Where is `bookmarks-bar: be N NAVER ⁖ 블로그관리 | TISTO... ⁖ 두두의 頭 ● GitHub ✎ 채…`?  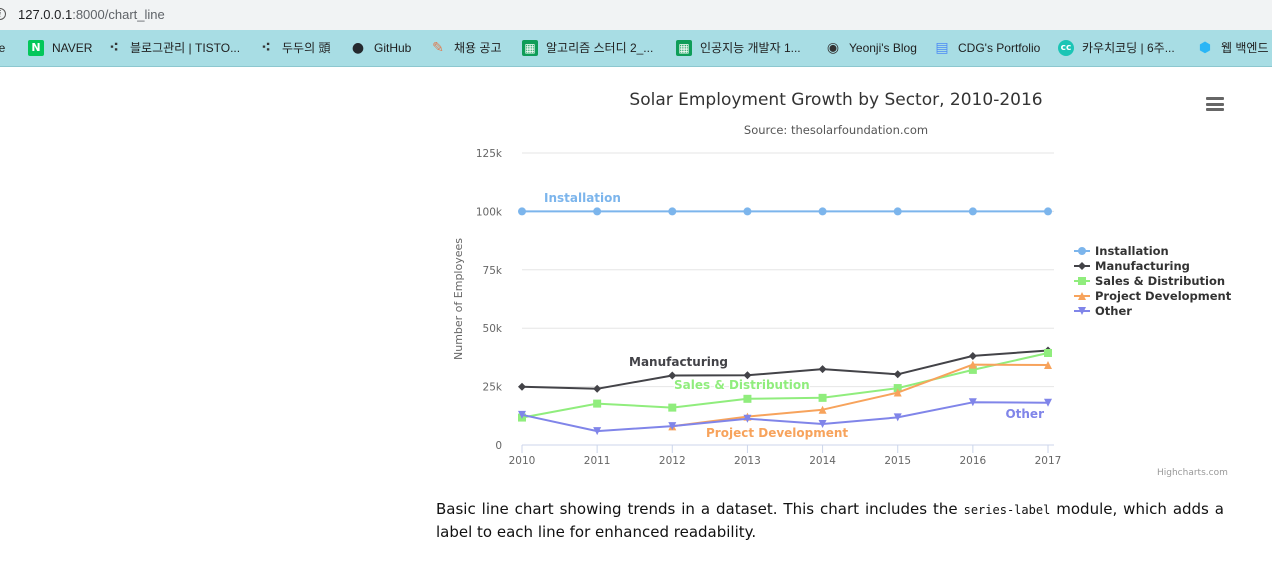
bookmarks-bar: be N NAVER ⁖ 블로그관리 | TISTO... ⁖ 두두의 頭 ● GitHub ✎ 채… is located at coordinates (636, 48).